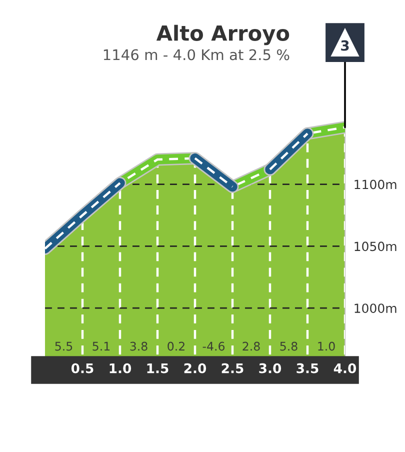  What do you see at coordinates (63, 346) in the screenshot?
I see `annotation: 5.5` at bounding box center [63, 346].